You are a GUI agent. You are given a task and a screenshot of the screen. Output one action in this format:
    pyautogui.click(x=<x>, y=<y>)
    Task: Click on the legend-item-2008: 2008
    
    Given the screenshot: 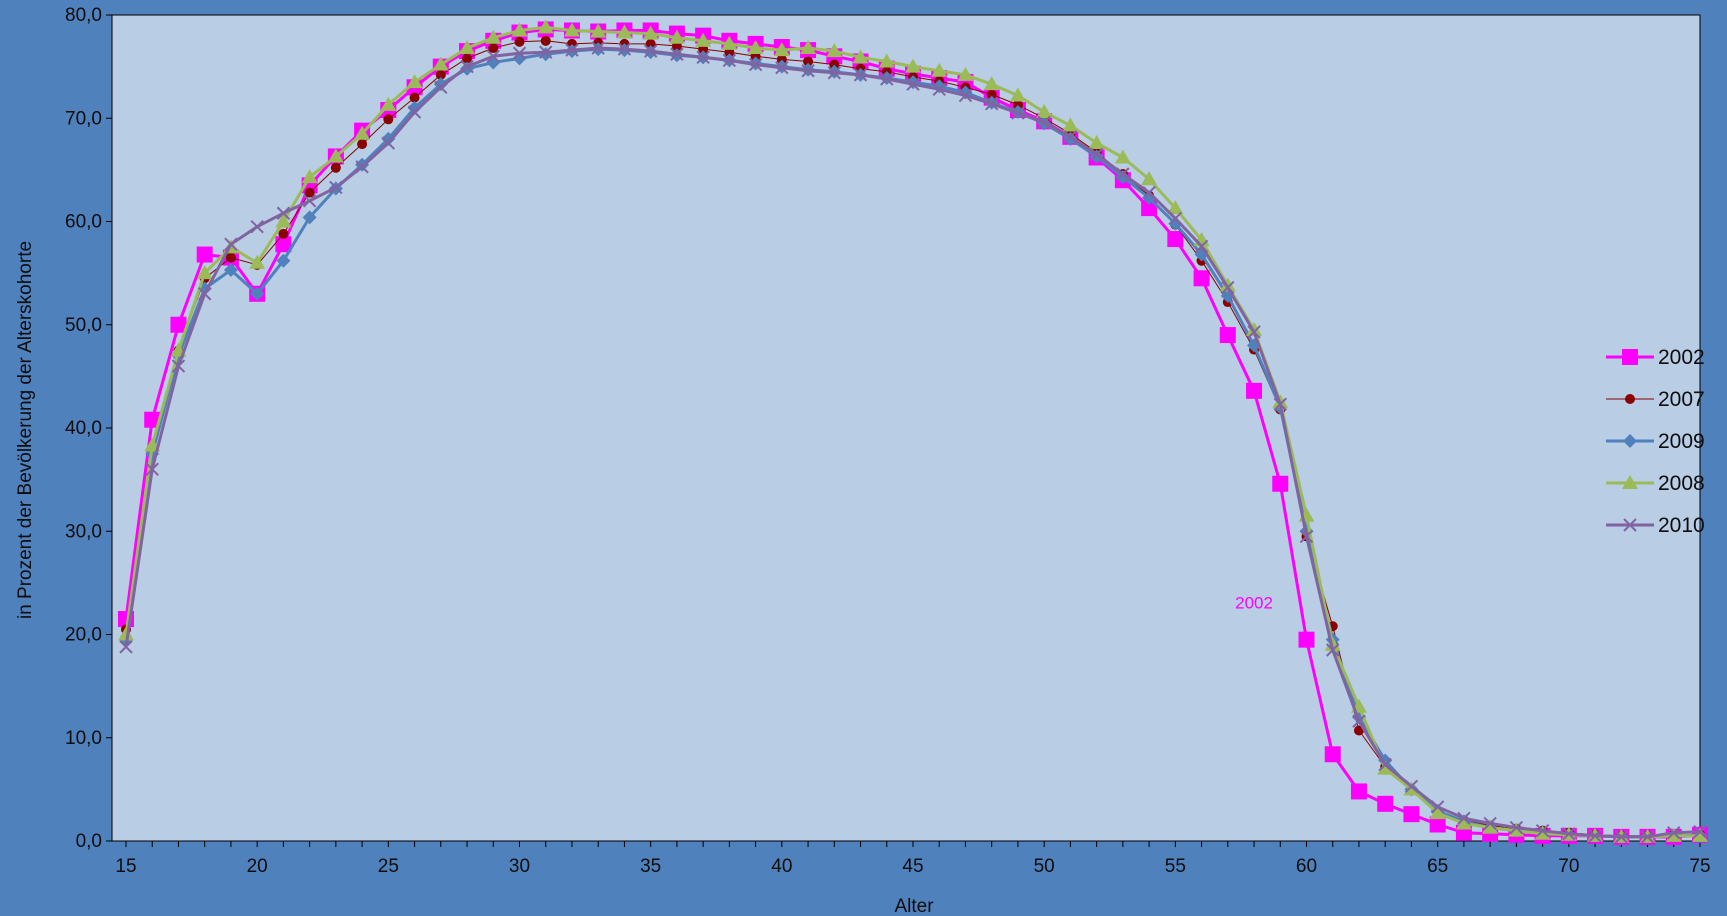 What is the action you would take?
    pyautogui.click(x=1655, y=483)
    